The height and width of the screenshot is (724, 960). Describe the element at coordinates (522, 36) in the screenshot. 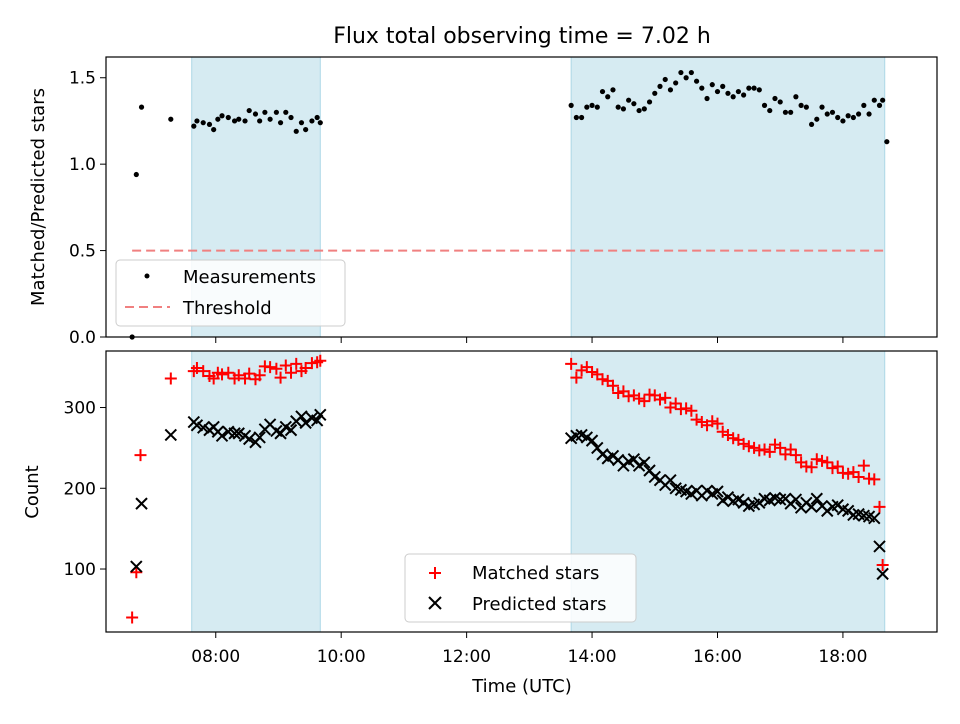

I see `chart-title: Flux total observing time = 7.02 h` at that location.